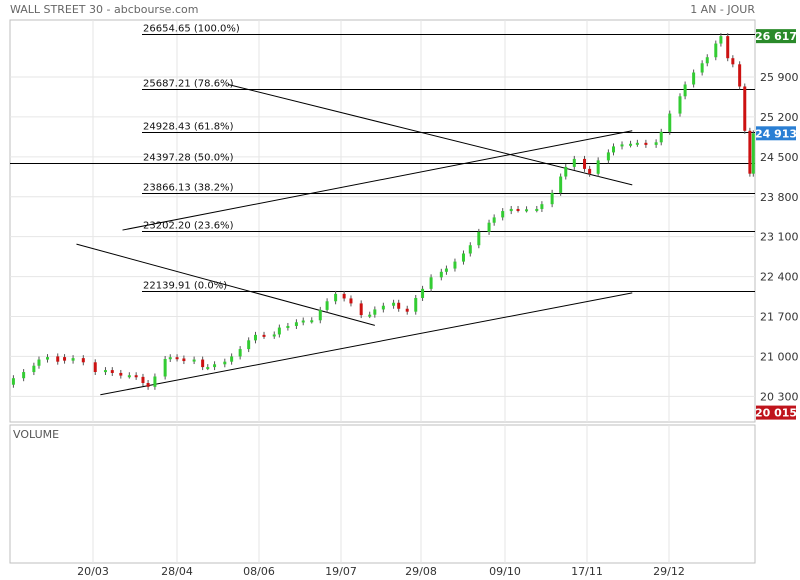 The width and height of the screenshot is (800, 580). Describe the element at coordinates (779, 197) in the screenshot. I see `y-tick-label: 23 800` at that location.